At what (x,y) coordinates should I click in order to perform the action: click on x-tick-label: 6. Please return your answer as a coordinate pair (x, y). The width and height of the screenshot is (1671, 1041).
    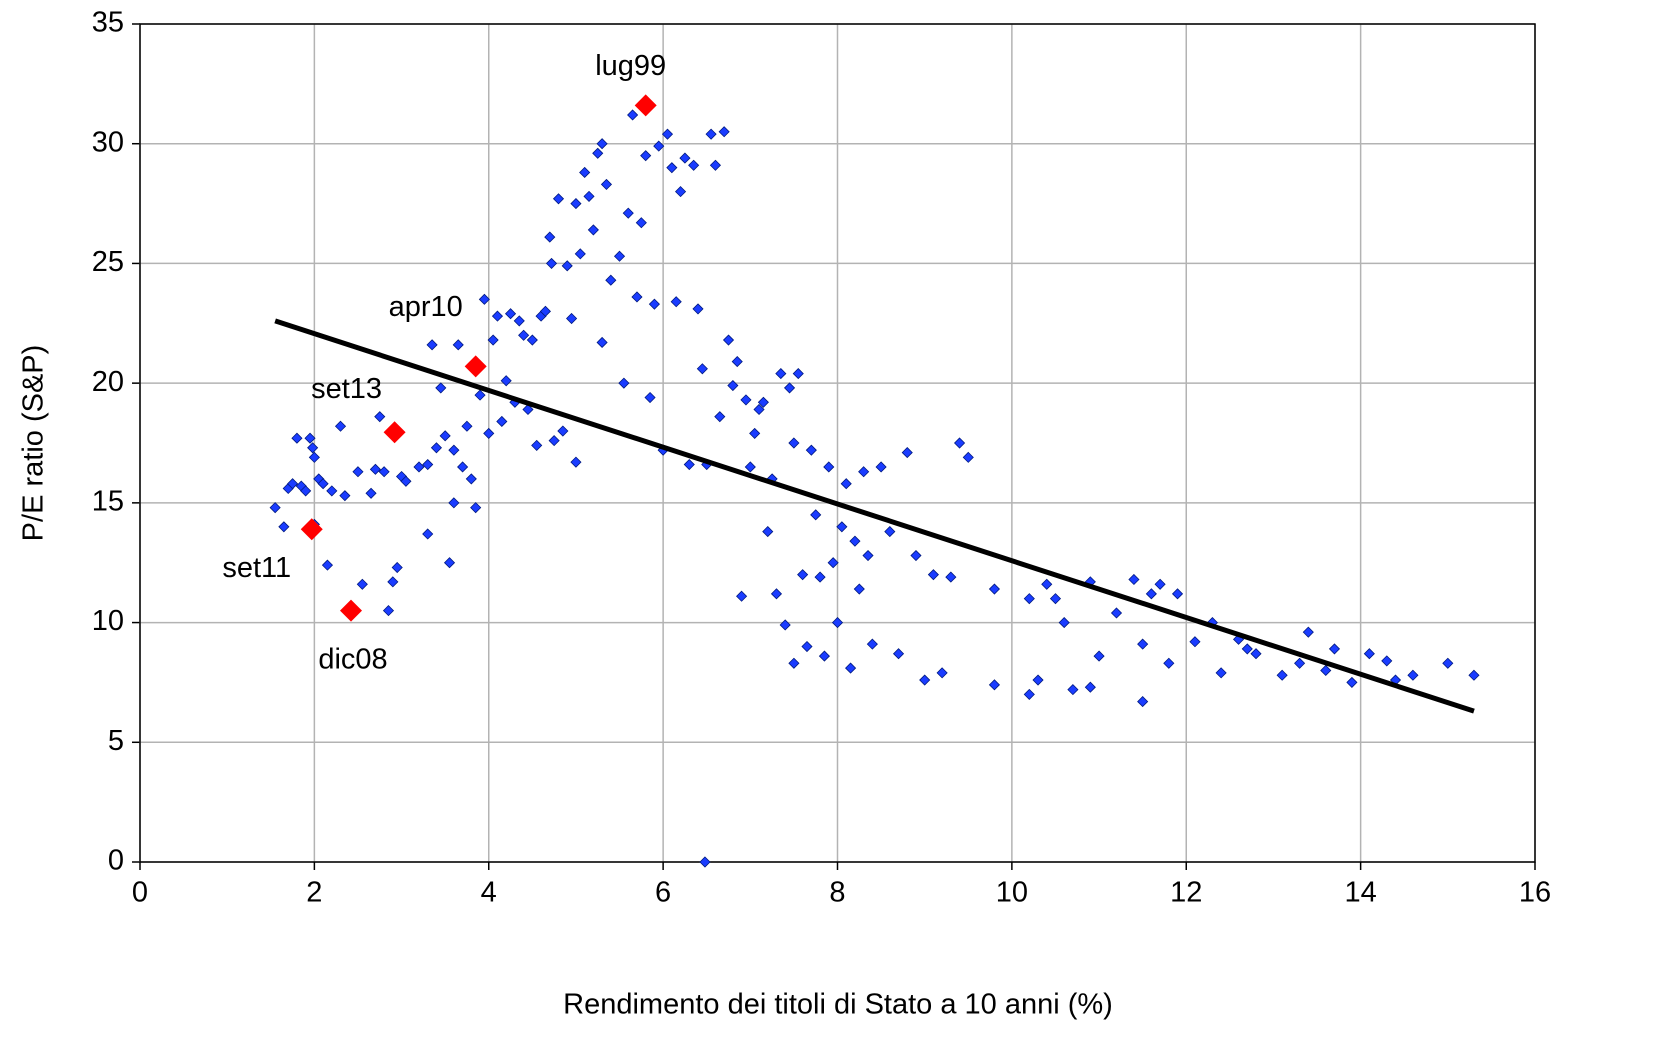
    Looking at the image, I should click on (663, 893).